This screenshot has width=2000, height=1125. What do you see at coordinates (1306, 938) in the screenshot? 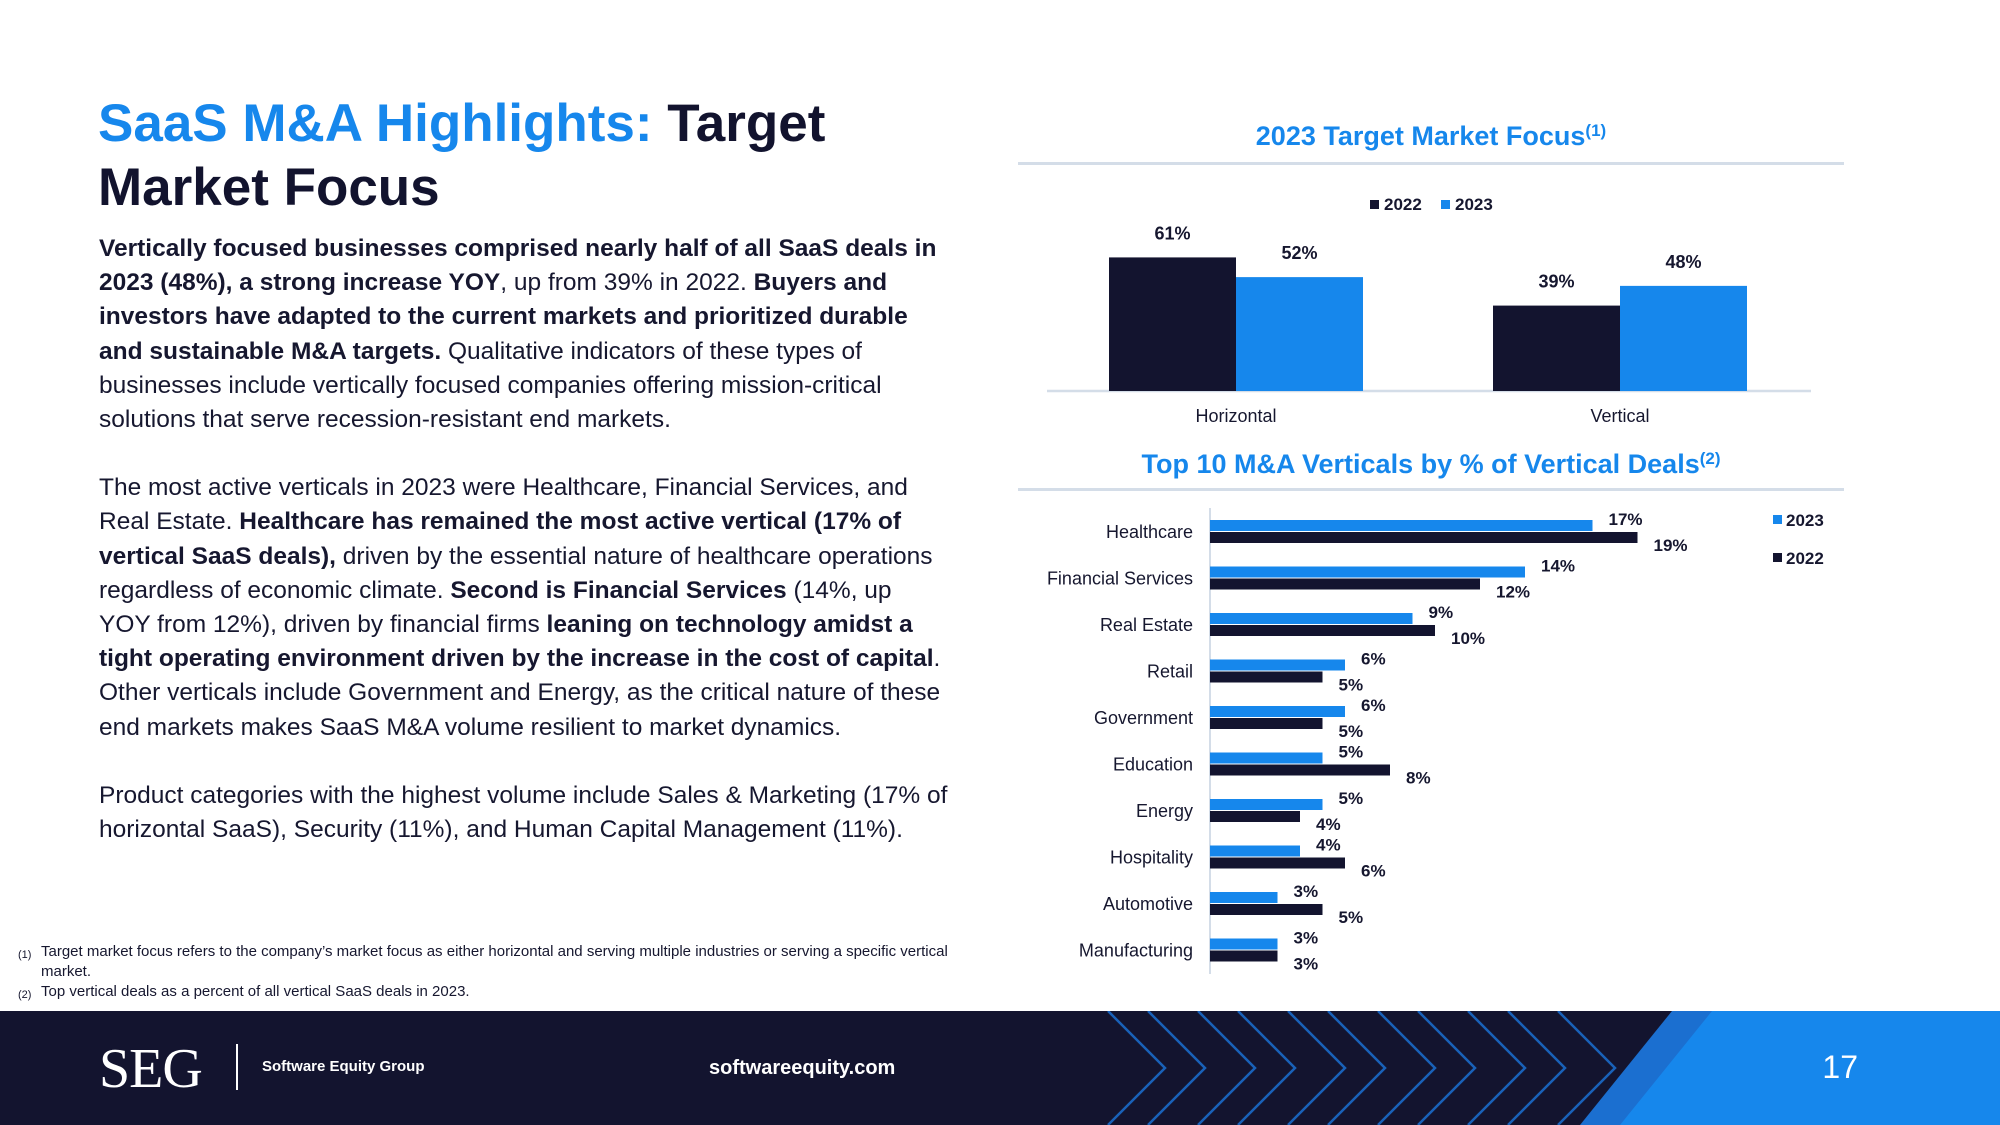
I see `label-manufacturing-2023: 3%` at bounding box center [1306, 938].